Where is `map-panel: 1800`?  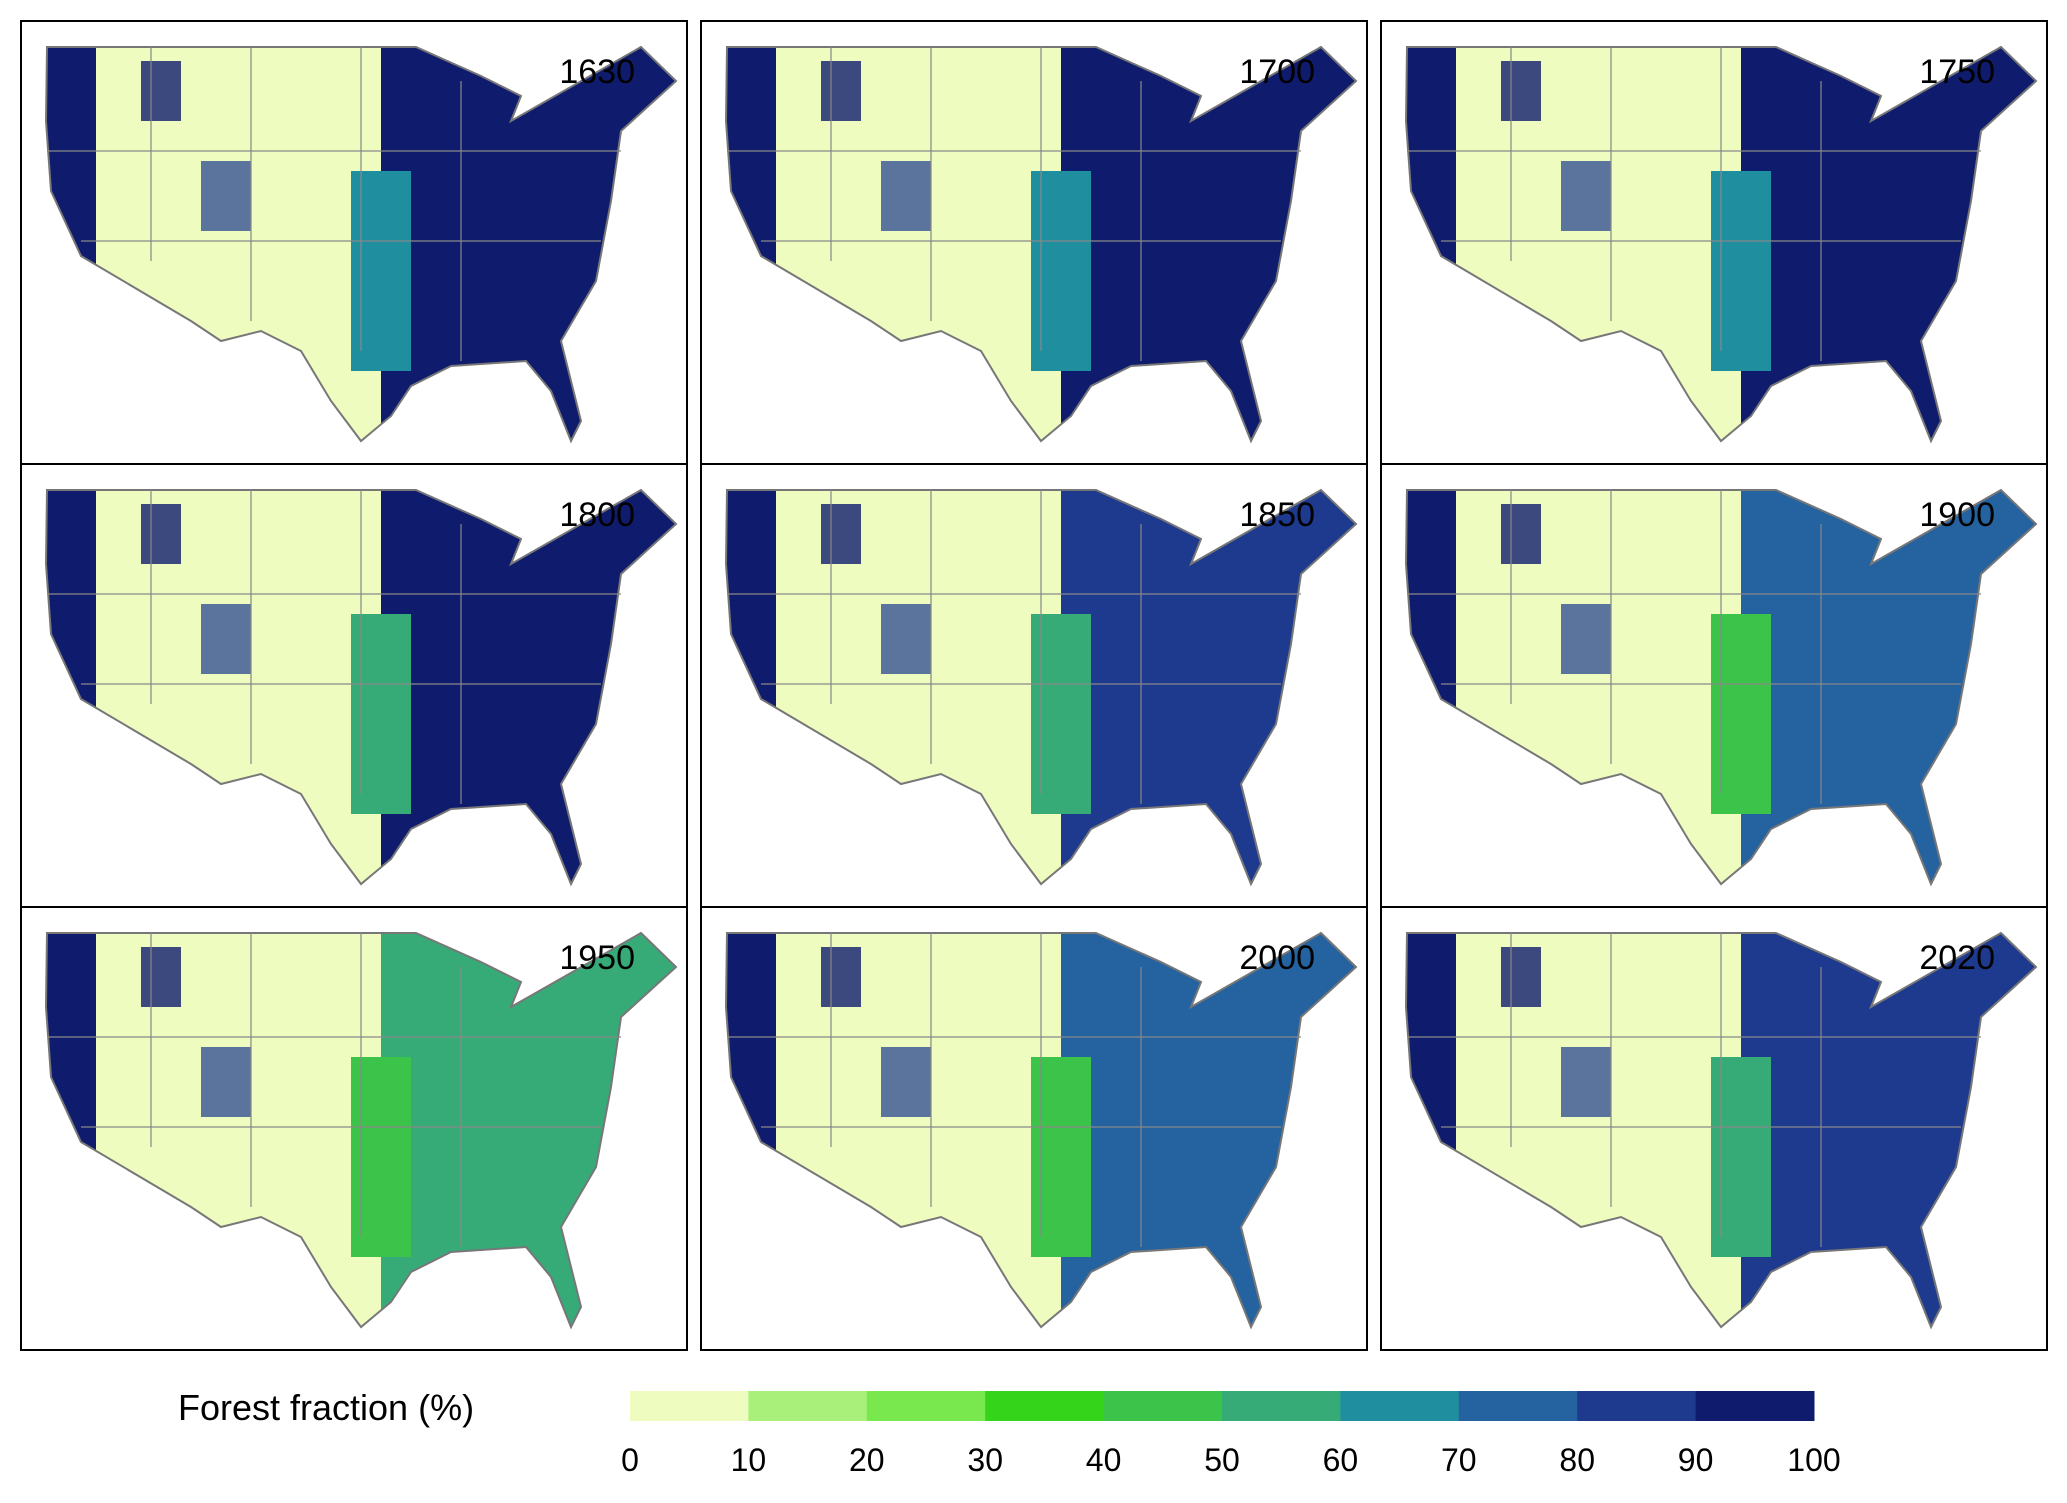 map-panel: 1800 is located at coordinates (354, 685).